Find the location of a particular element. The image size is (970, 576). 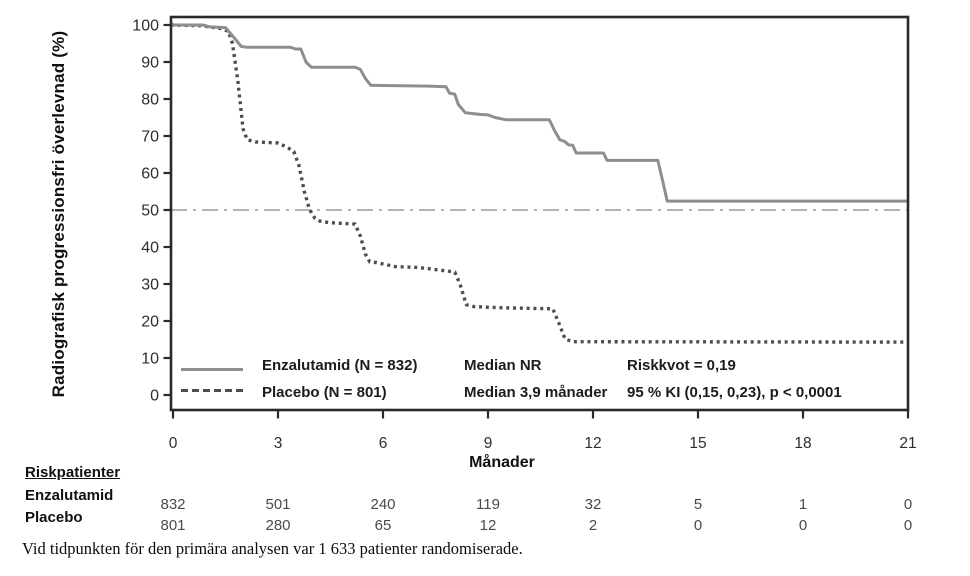

y-axis-ticks: 0 10 20 30 40 50 60 70 80 90 100 is located at coordinates (151, 211).